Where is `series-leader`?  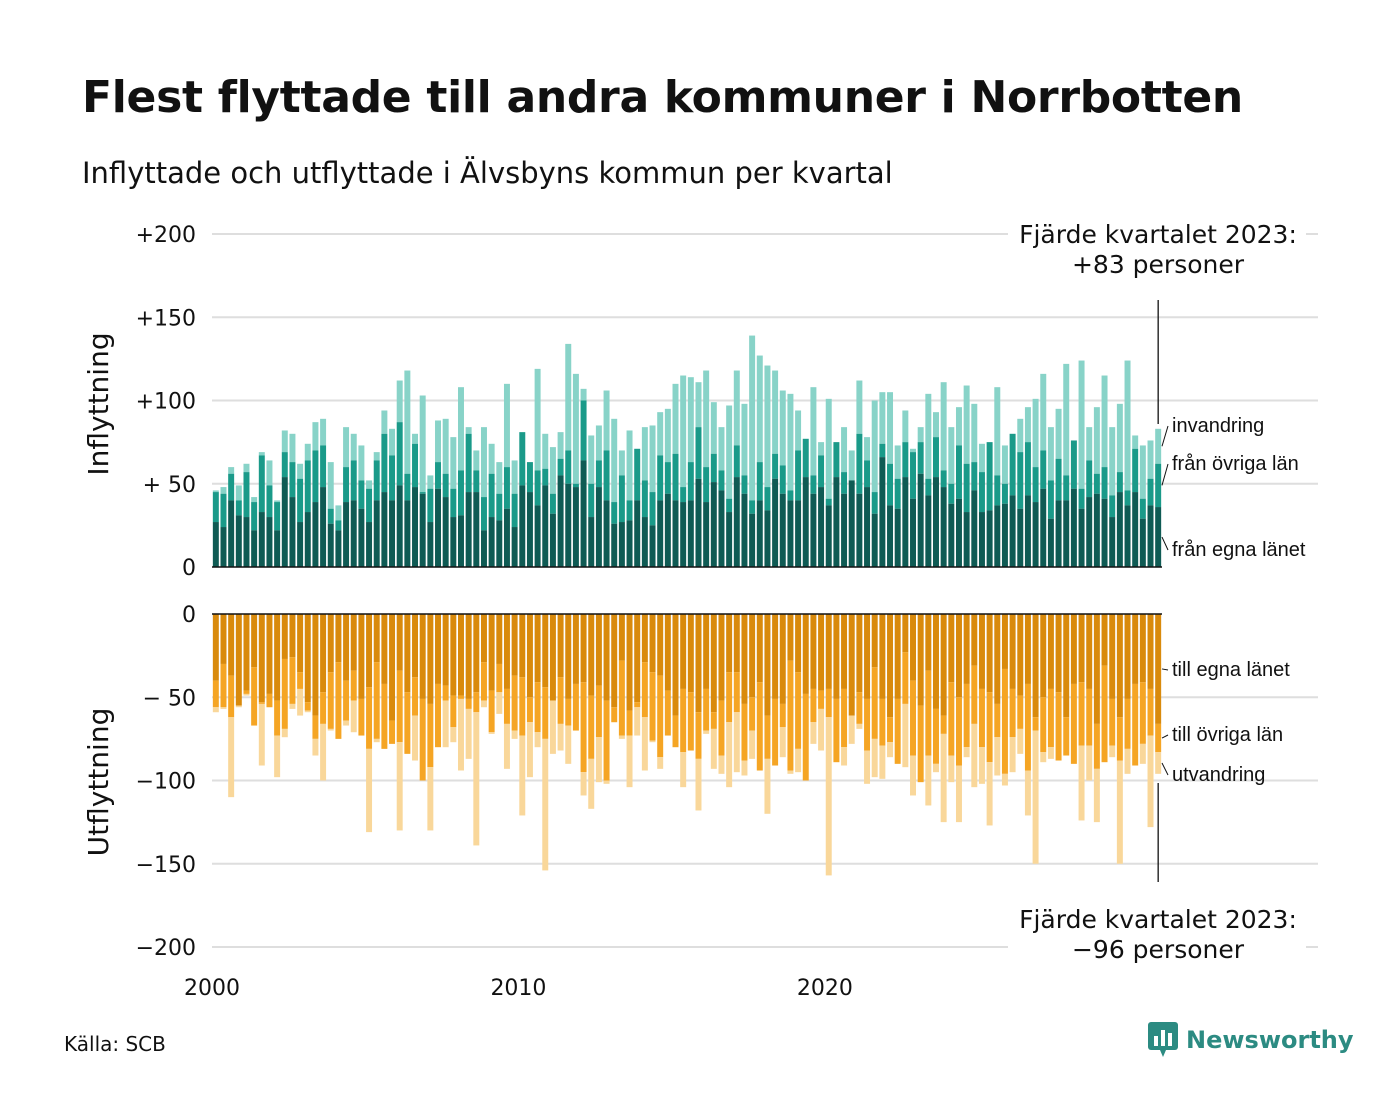 series-leader is located at coordinates (1165, 543).